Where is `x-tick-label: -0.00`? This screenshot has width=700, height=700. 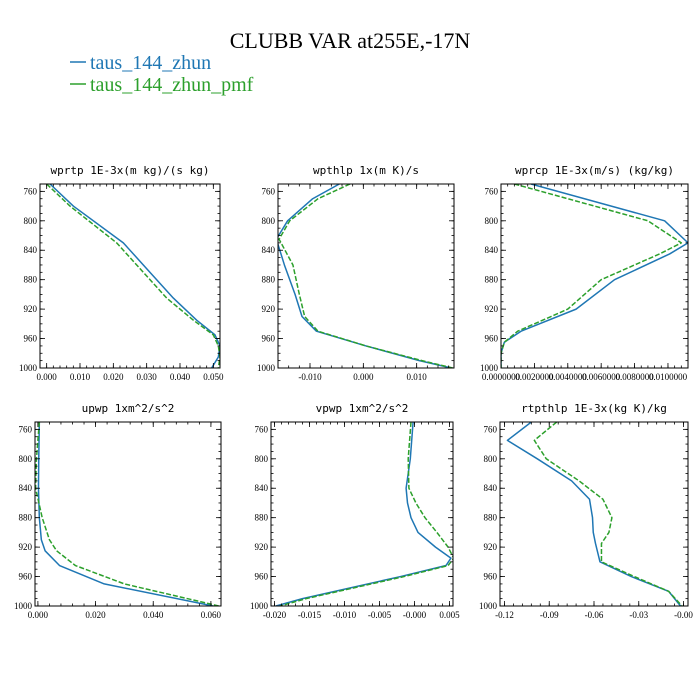
x-tick-label: -0.00 is located at coordinates (683, 615).